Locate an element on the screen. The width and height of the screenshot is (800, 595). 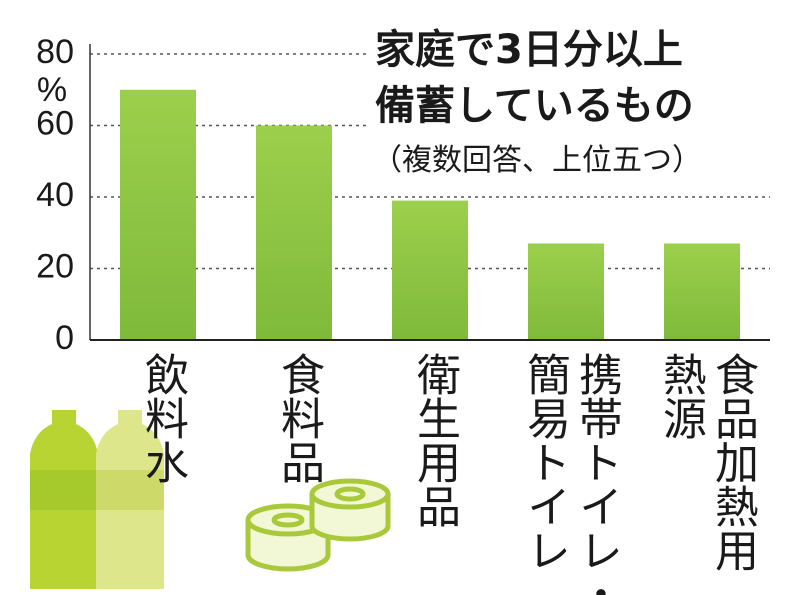
chart-title-line: 家庭で3日分以上 is located at coordinates (529, 50).